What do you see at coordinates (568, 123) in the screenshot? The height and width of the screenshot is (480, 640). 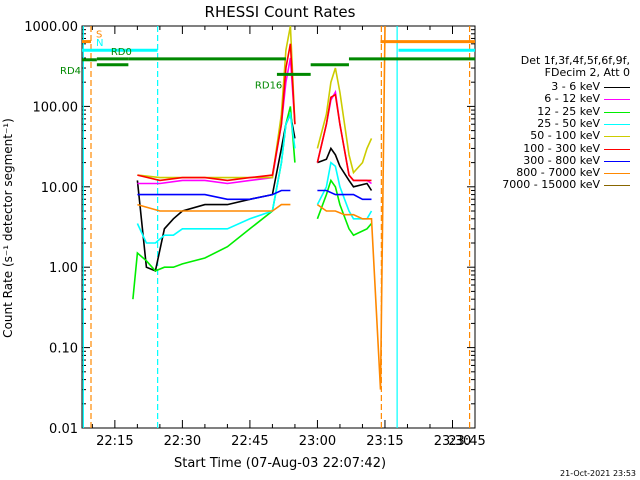 I see `legend-entry: 25 - 50 keV` at bounding box center [568, 123].